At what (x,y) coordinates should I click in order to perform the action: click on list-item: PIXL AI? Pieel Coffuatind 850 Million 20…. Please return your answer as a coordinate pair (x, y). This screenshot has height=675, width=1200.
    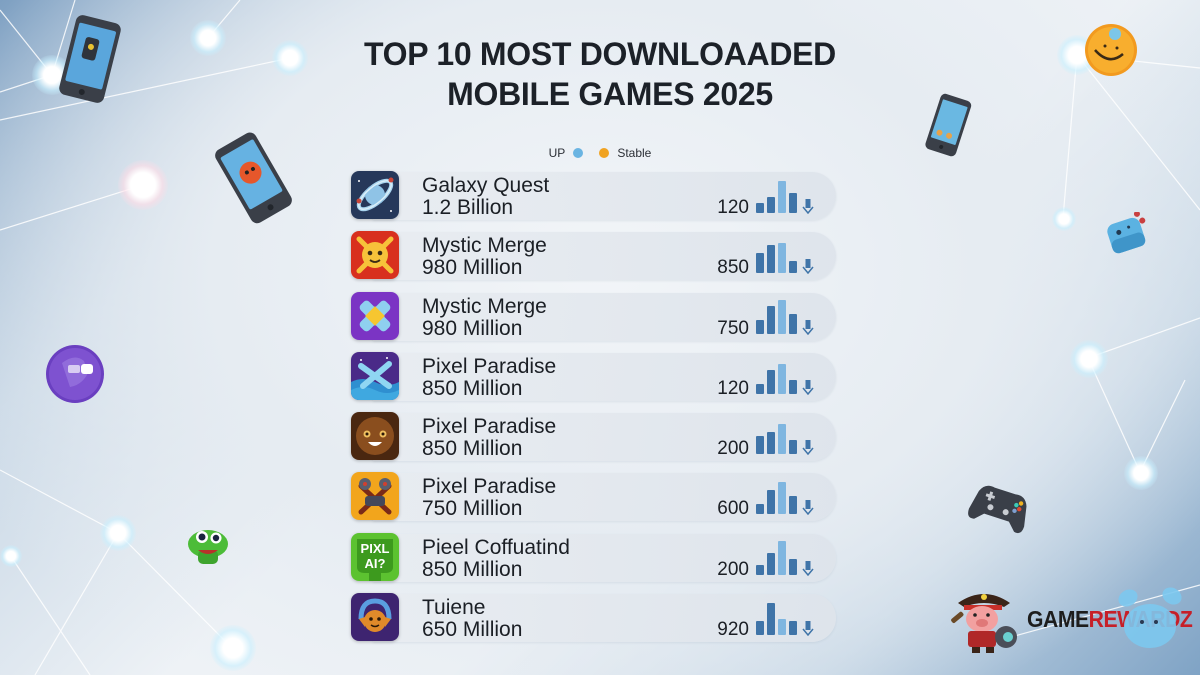
    Looking at the image, I should click on (593, 557).